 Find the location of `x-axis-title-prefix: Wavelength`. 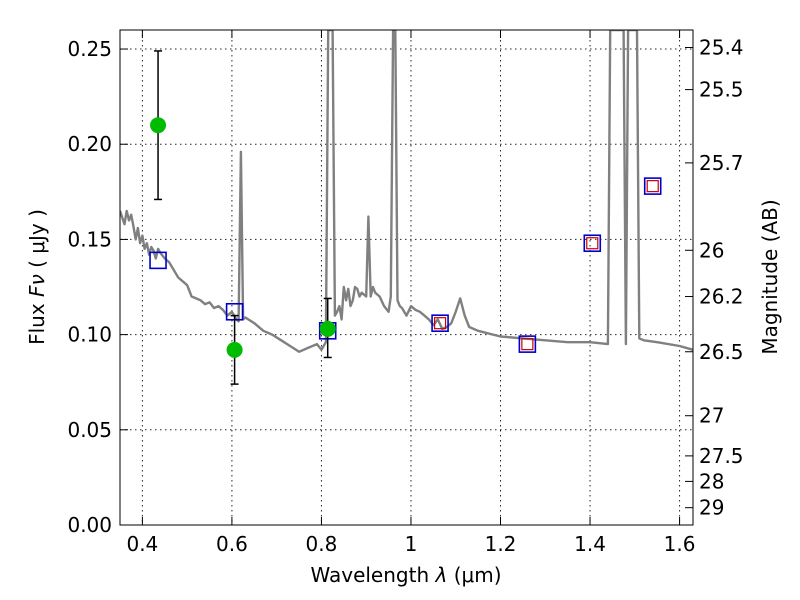

x-axis-title-prefix: Wavelength is located at coordinates (369, 575).